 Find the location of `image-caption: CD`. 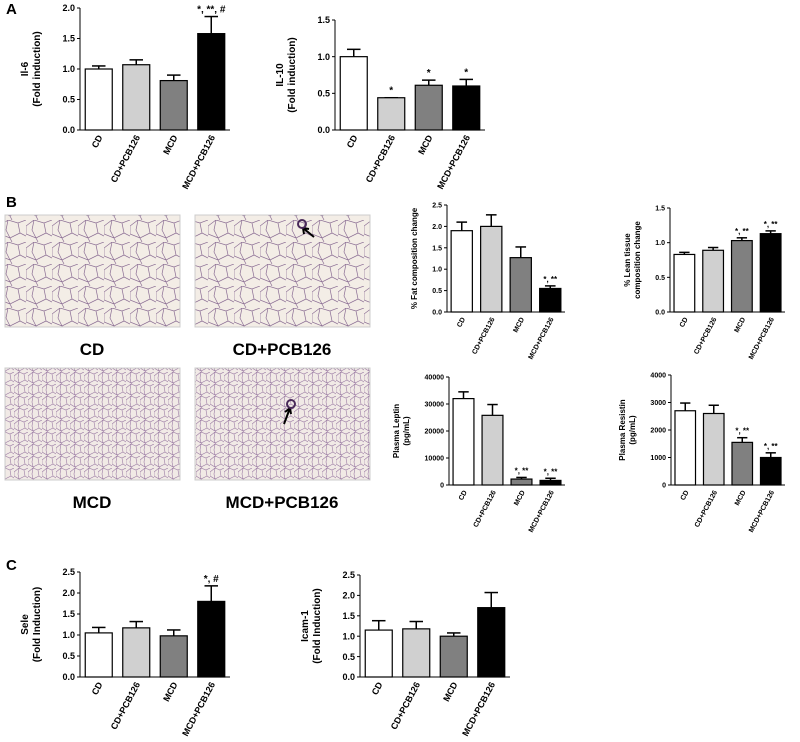

image-caption: CD is located at coordinates (92, 349).